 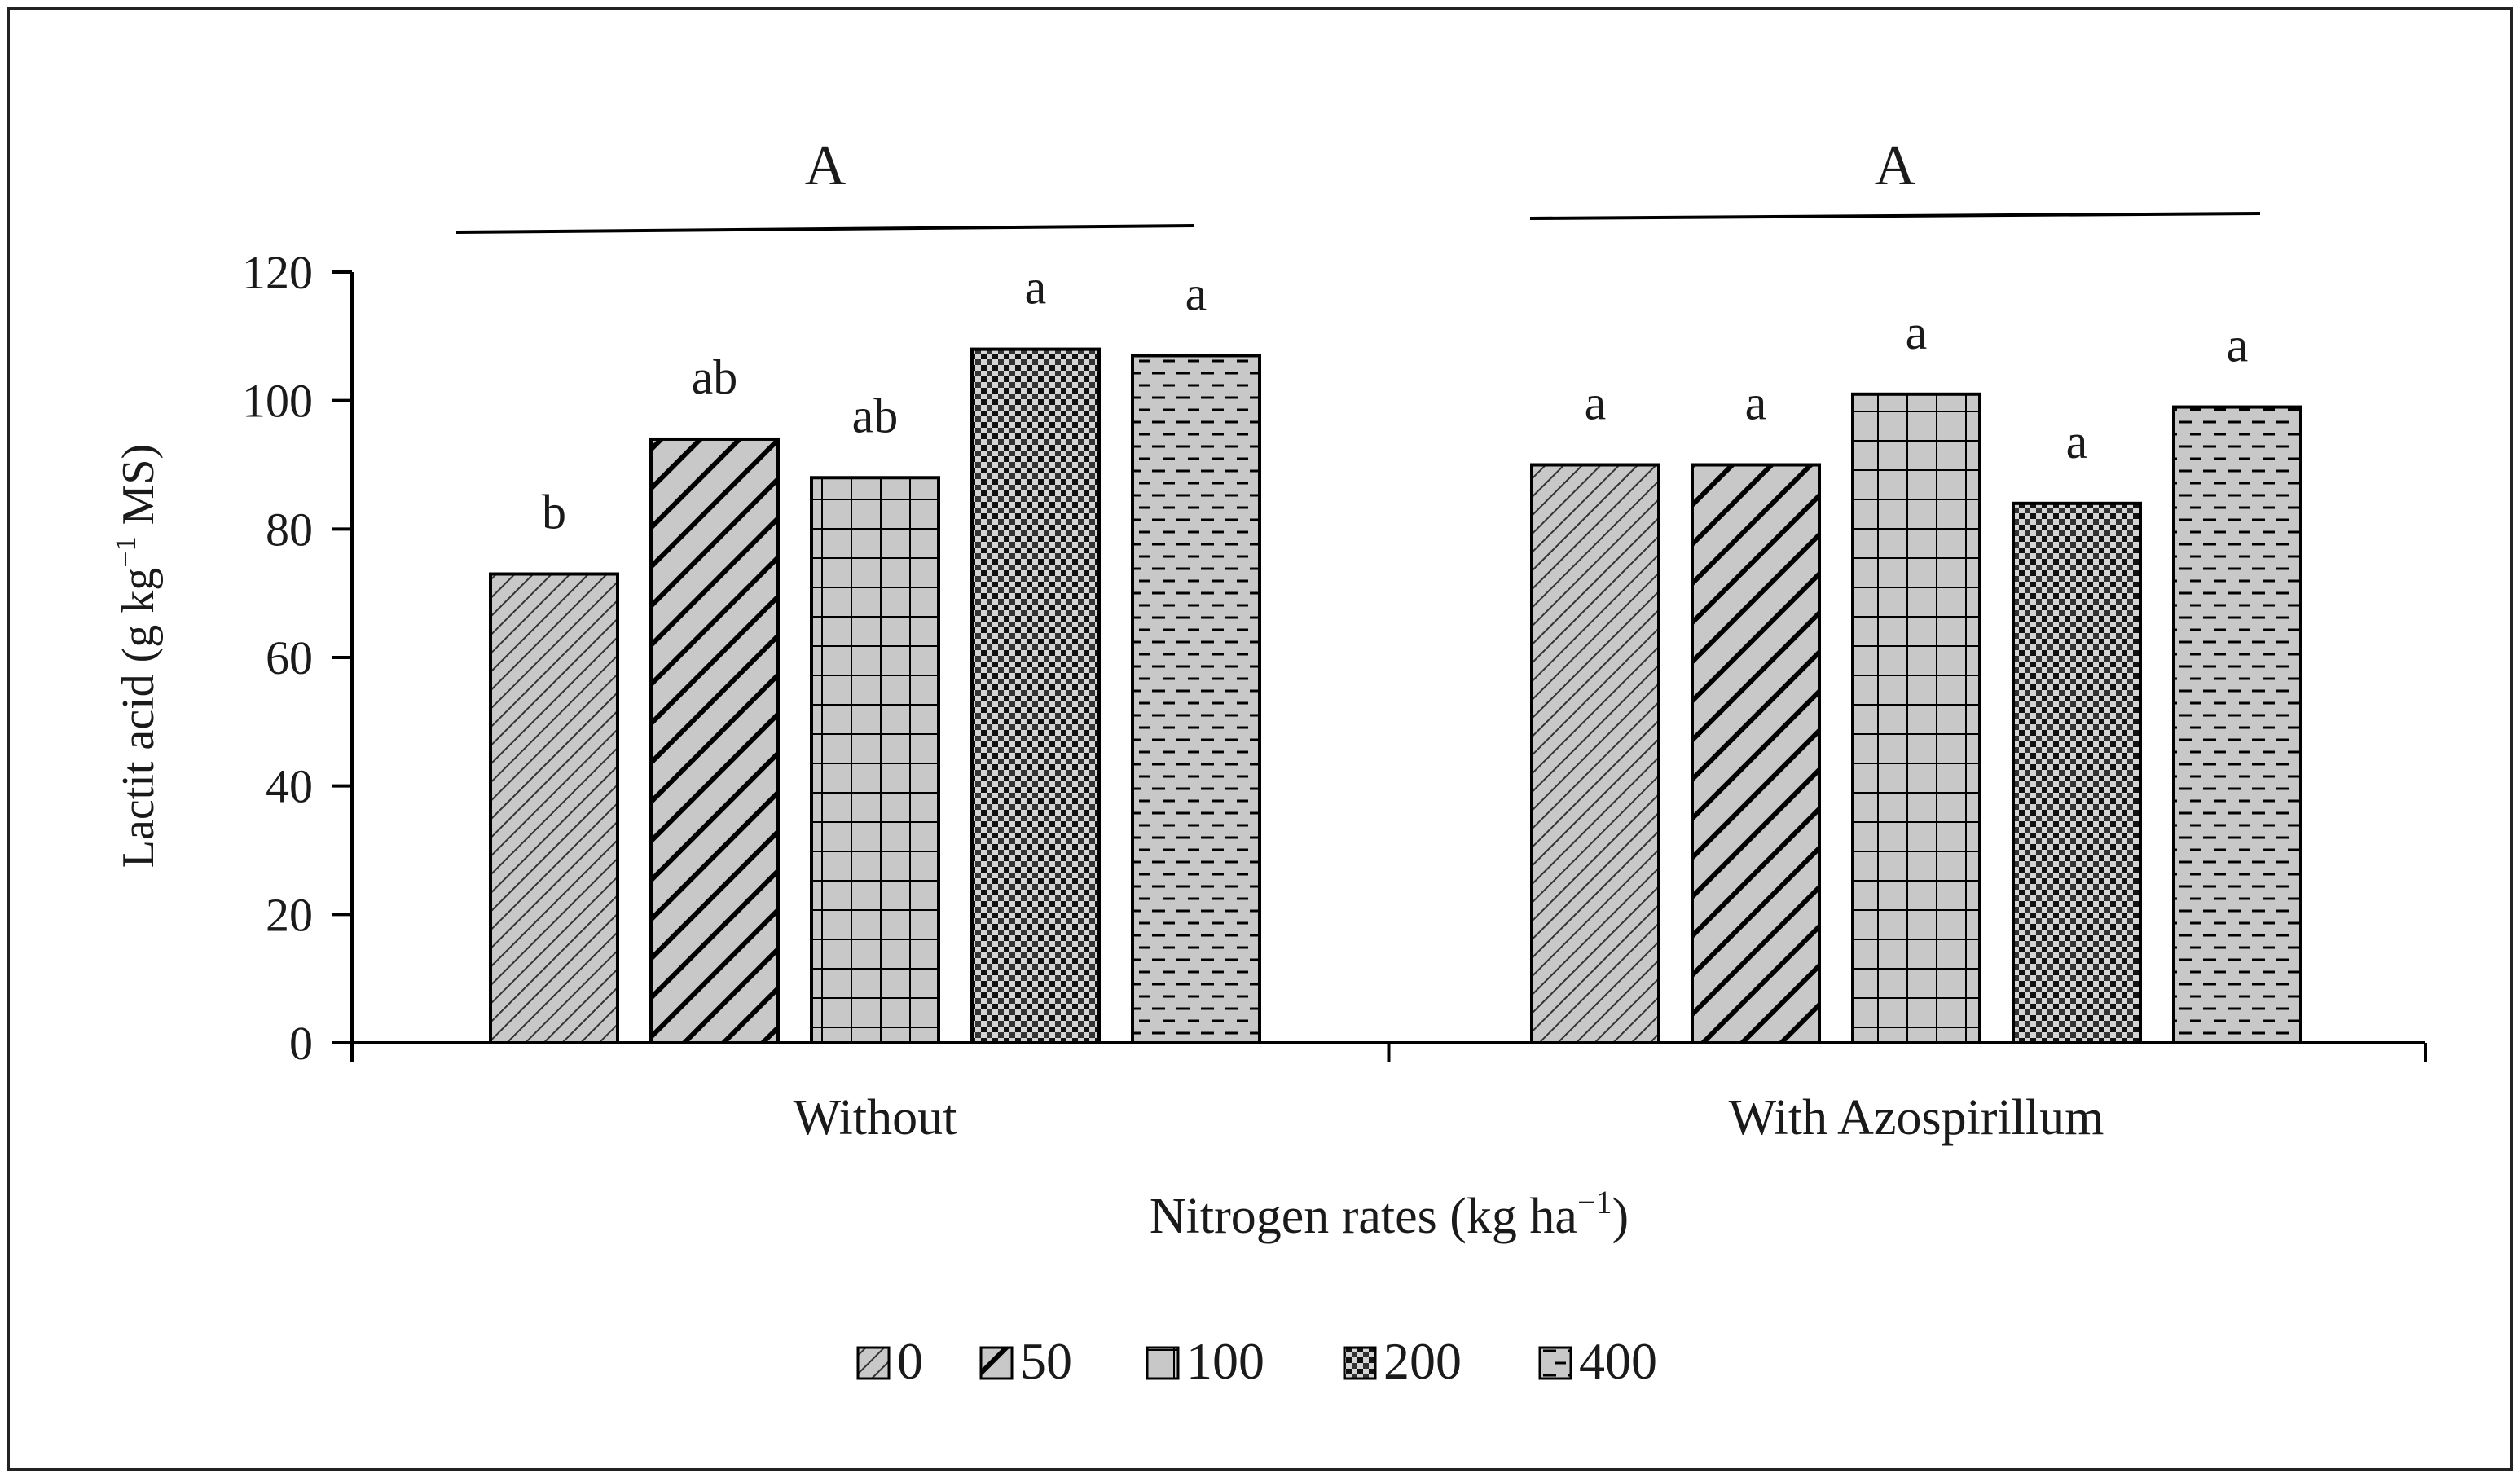 I want to click on y-tick-label: 120, so click(x=278, y=273).